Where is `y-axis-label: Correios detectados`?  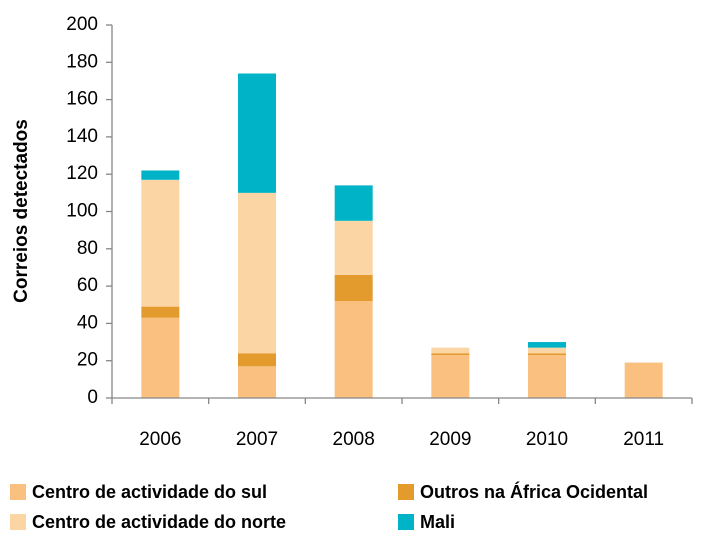
y-axis-label: Correios detectados is located at coordinates (21, 211).